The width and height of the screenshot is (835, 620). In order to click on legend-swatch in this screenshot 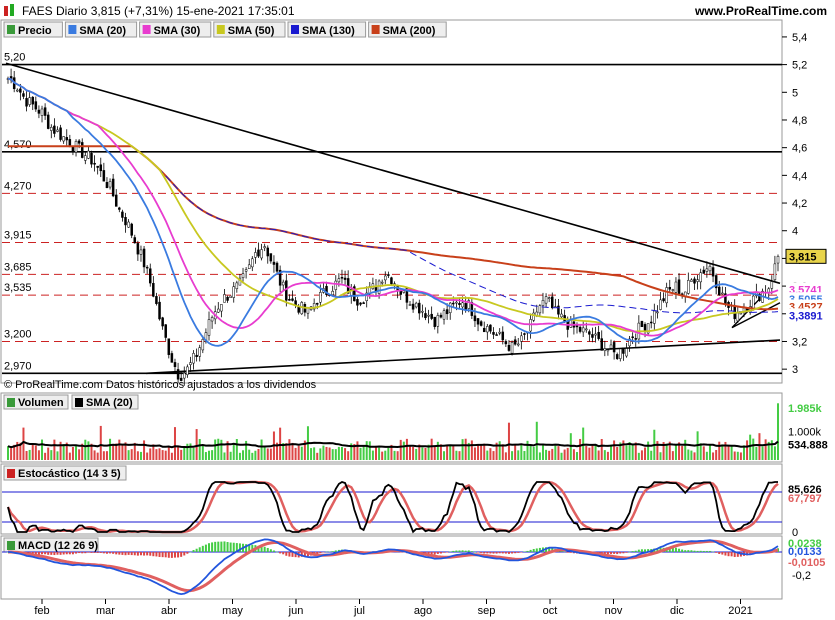, I will do `click(11, 402)`.